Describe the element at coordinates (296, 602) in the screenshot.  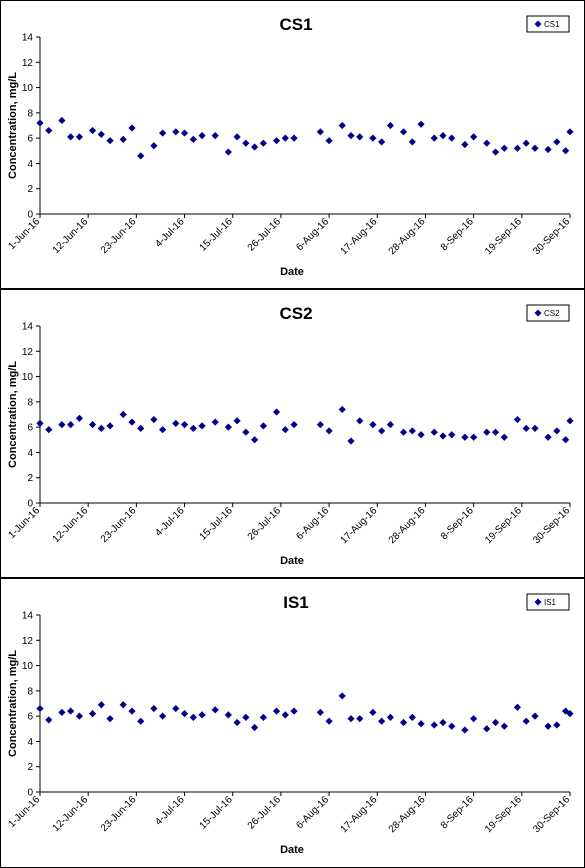
I see `chart-title: IS1` at that location.